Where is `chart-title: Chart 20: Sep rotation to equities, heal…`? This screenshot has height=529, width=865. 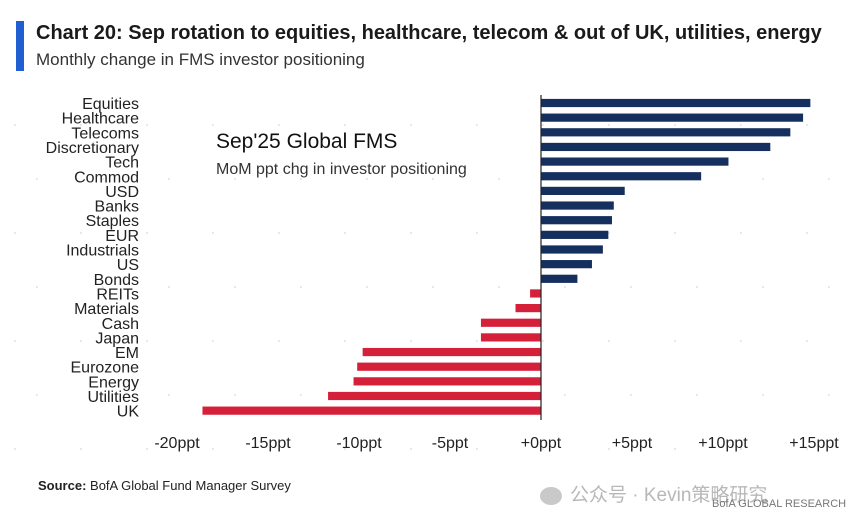 chart-title: Chart 20: Sep rotation to equities, heal… is located at coordinates (429, 33).